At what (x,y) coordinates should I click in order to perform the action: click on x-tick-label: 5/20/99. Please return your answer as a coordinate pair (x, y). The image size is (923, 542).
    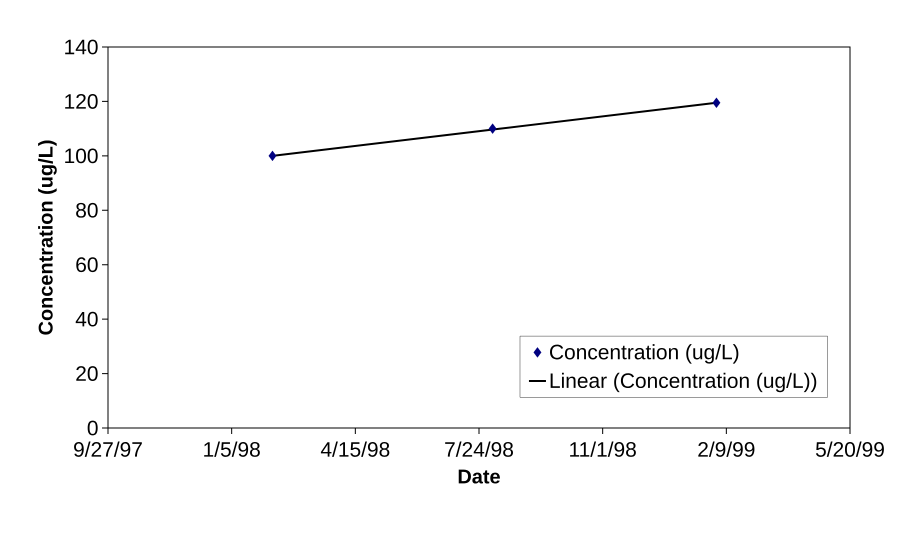
    Looking at the image, I should click on (850, 449).